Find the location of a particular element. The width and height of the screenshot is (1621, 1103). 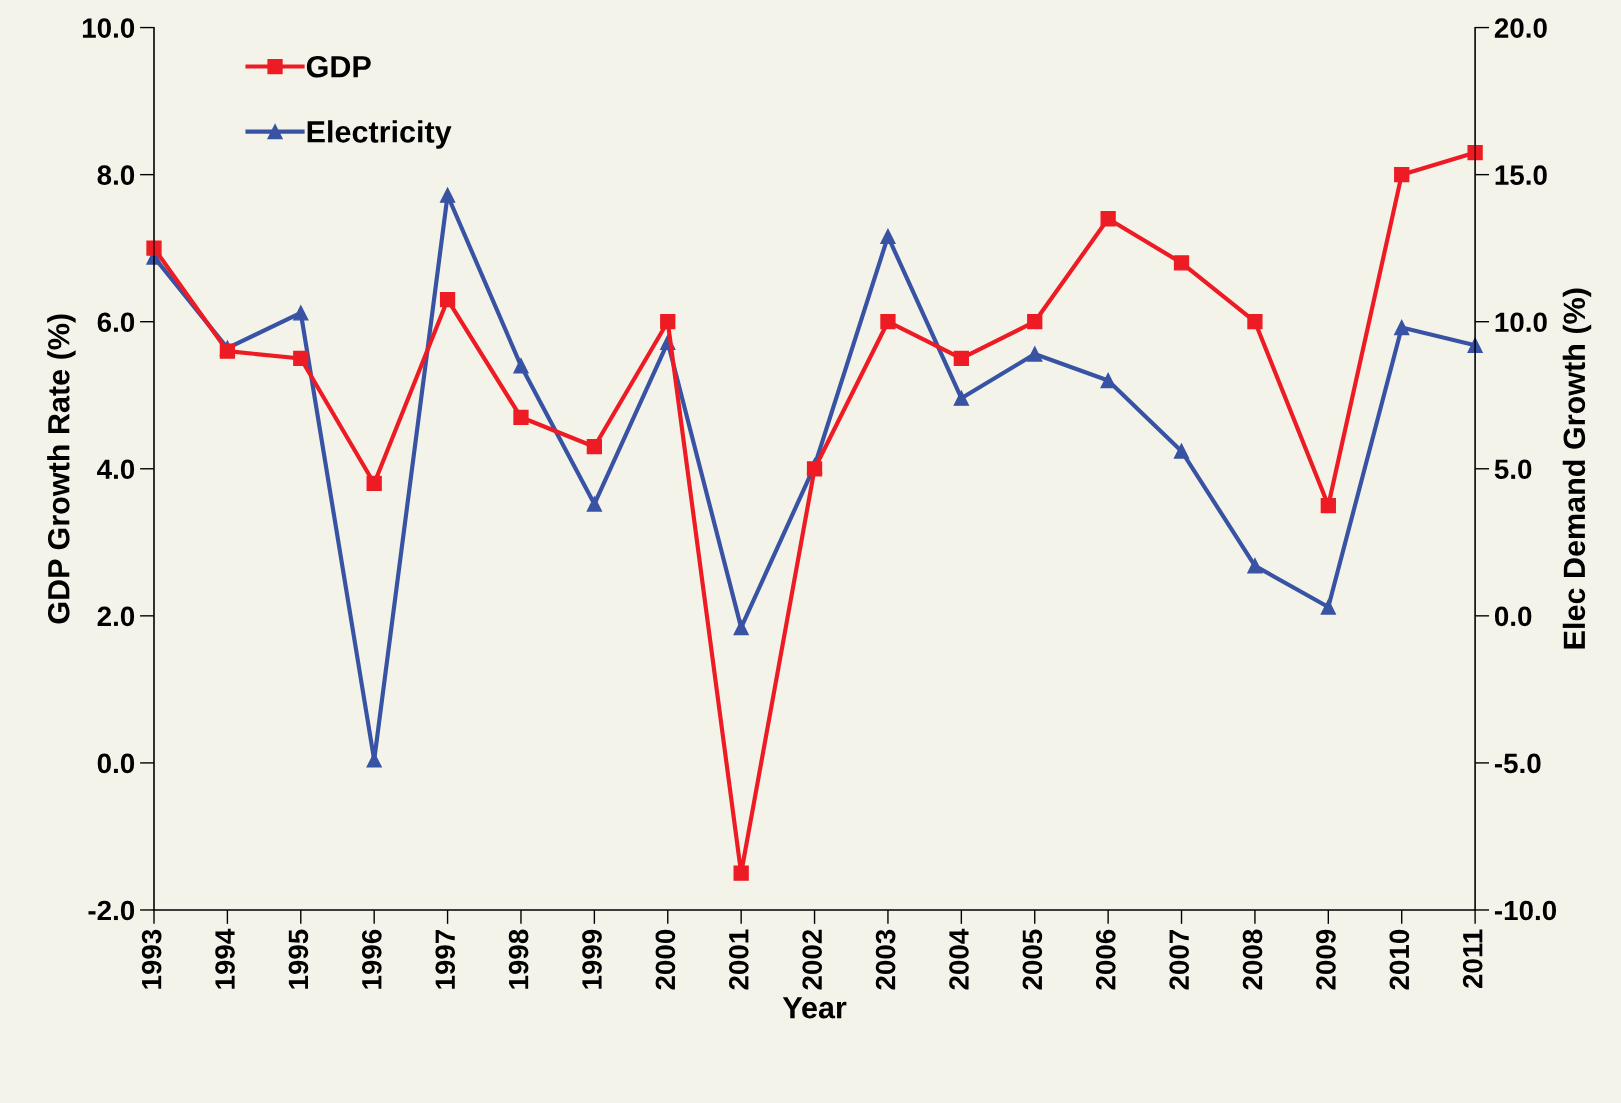

x-tick-label: 2004 is located at coordinates (959, 959).